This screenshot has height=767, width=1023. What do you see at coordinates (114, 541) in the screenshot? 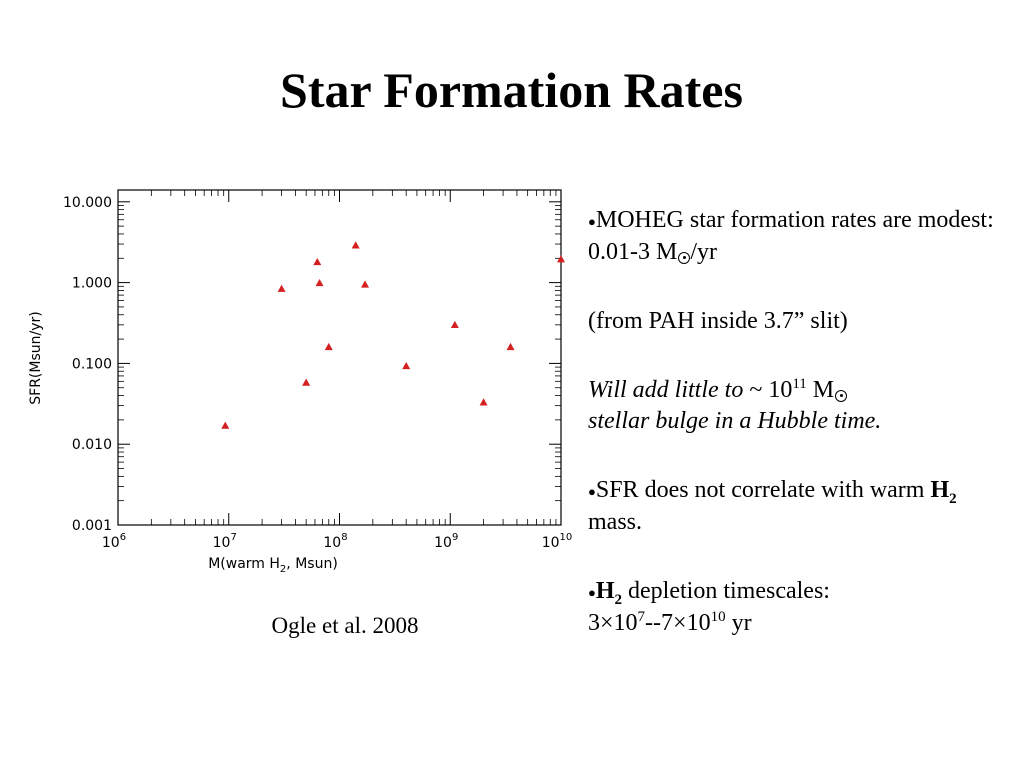
I see `x-tick-label: 10⁶` at bounding box center [114, 541].